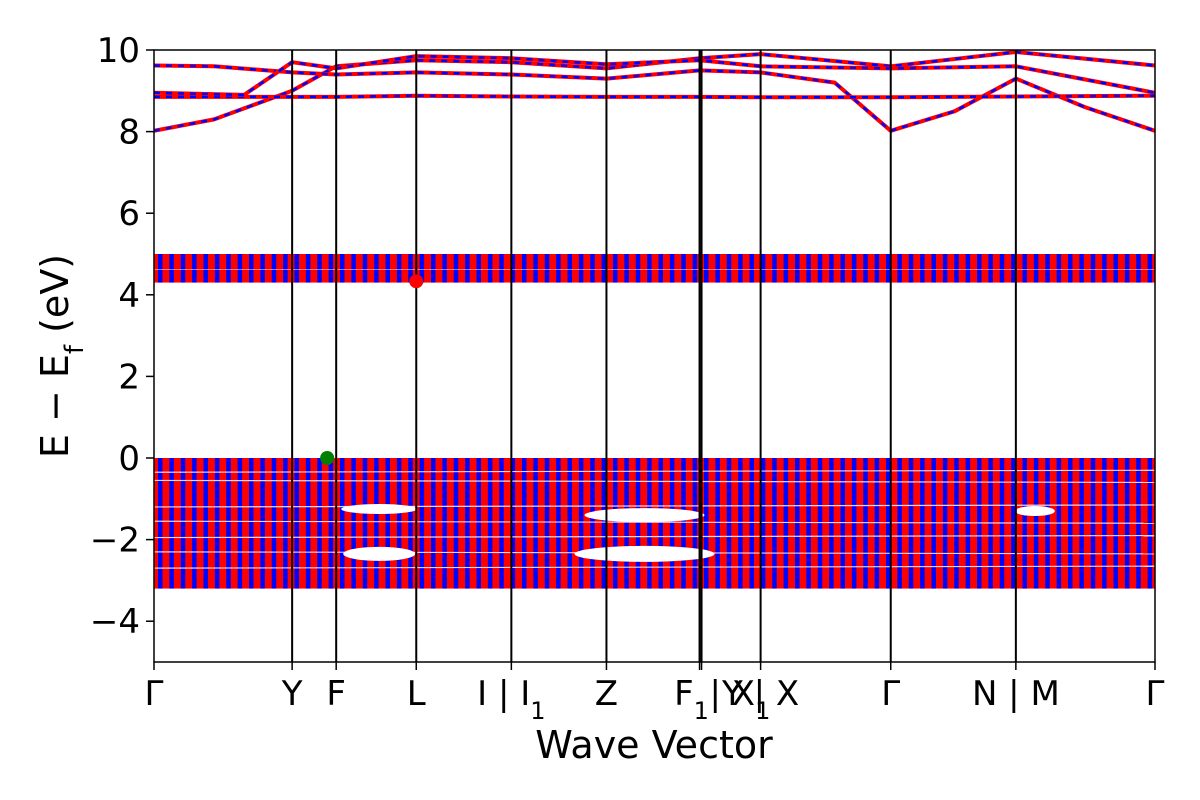  I want to click on x-tick-label: N | M, so click(1016, 694).